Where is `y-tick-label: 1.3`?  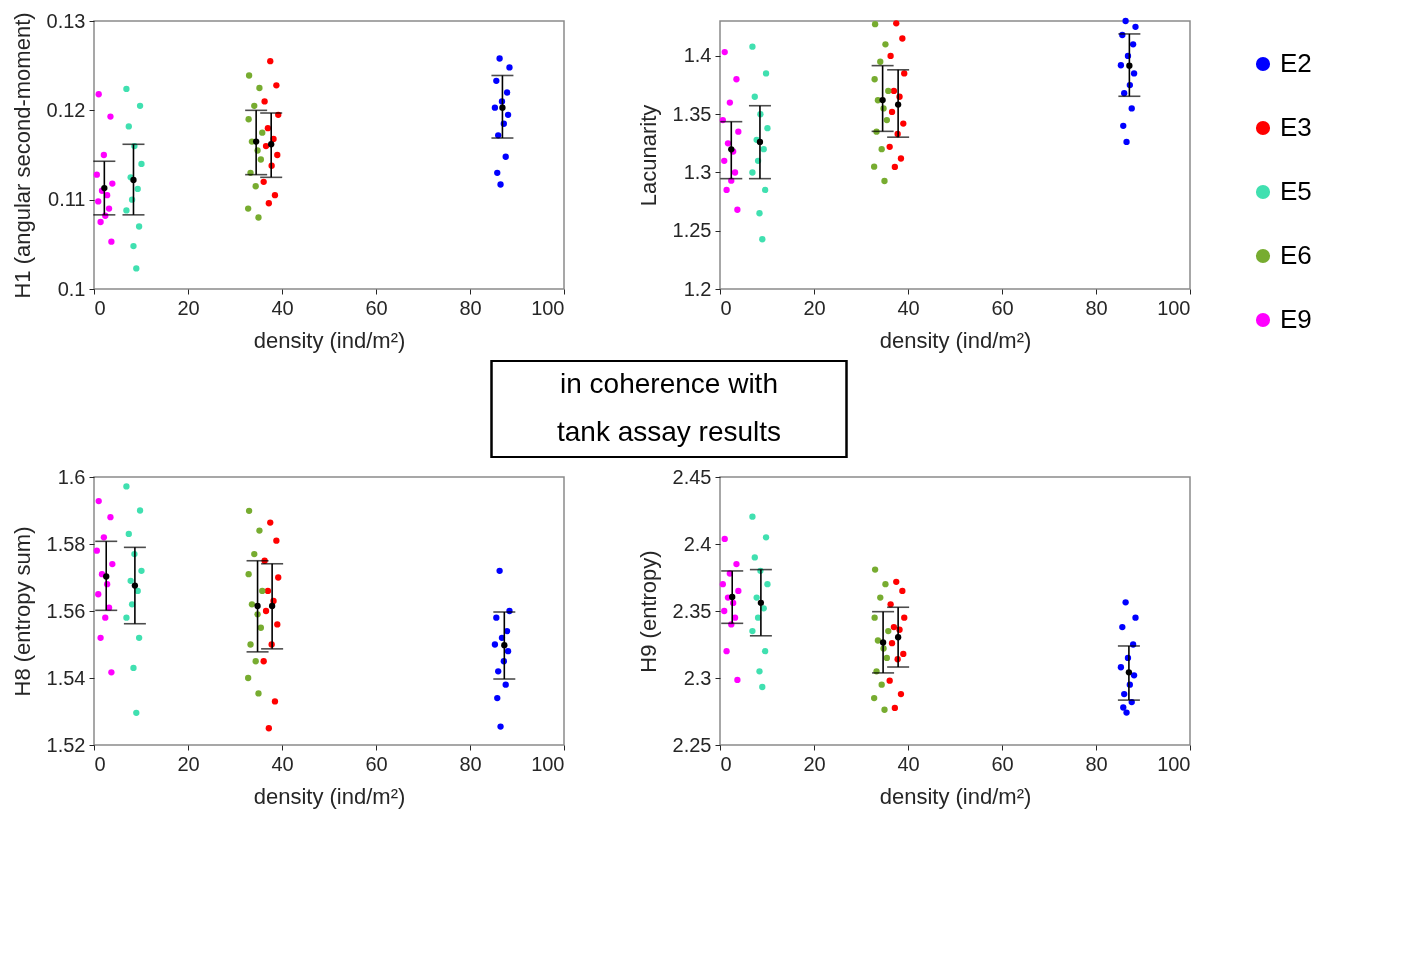 y-tick-label: 1.3 is located at coordinates (697, 171).